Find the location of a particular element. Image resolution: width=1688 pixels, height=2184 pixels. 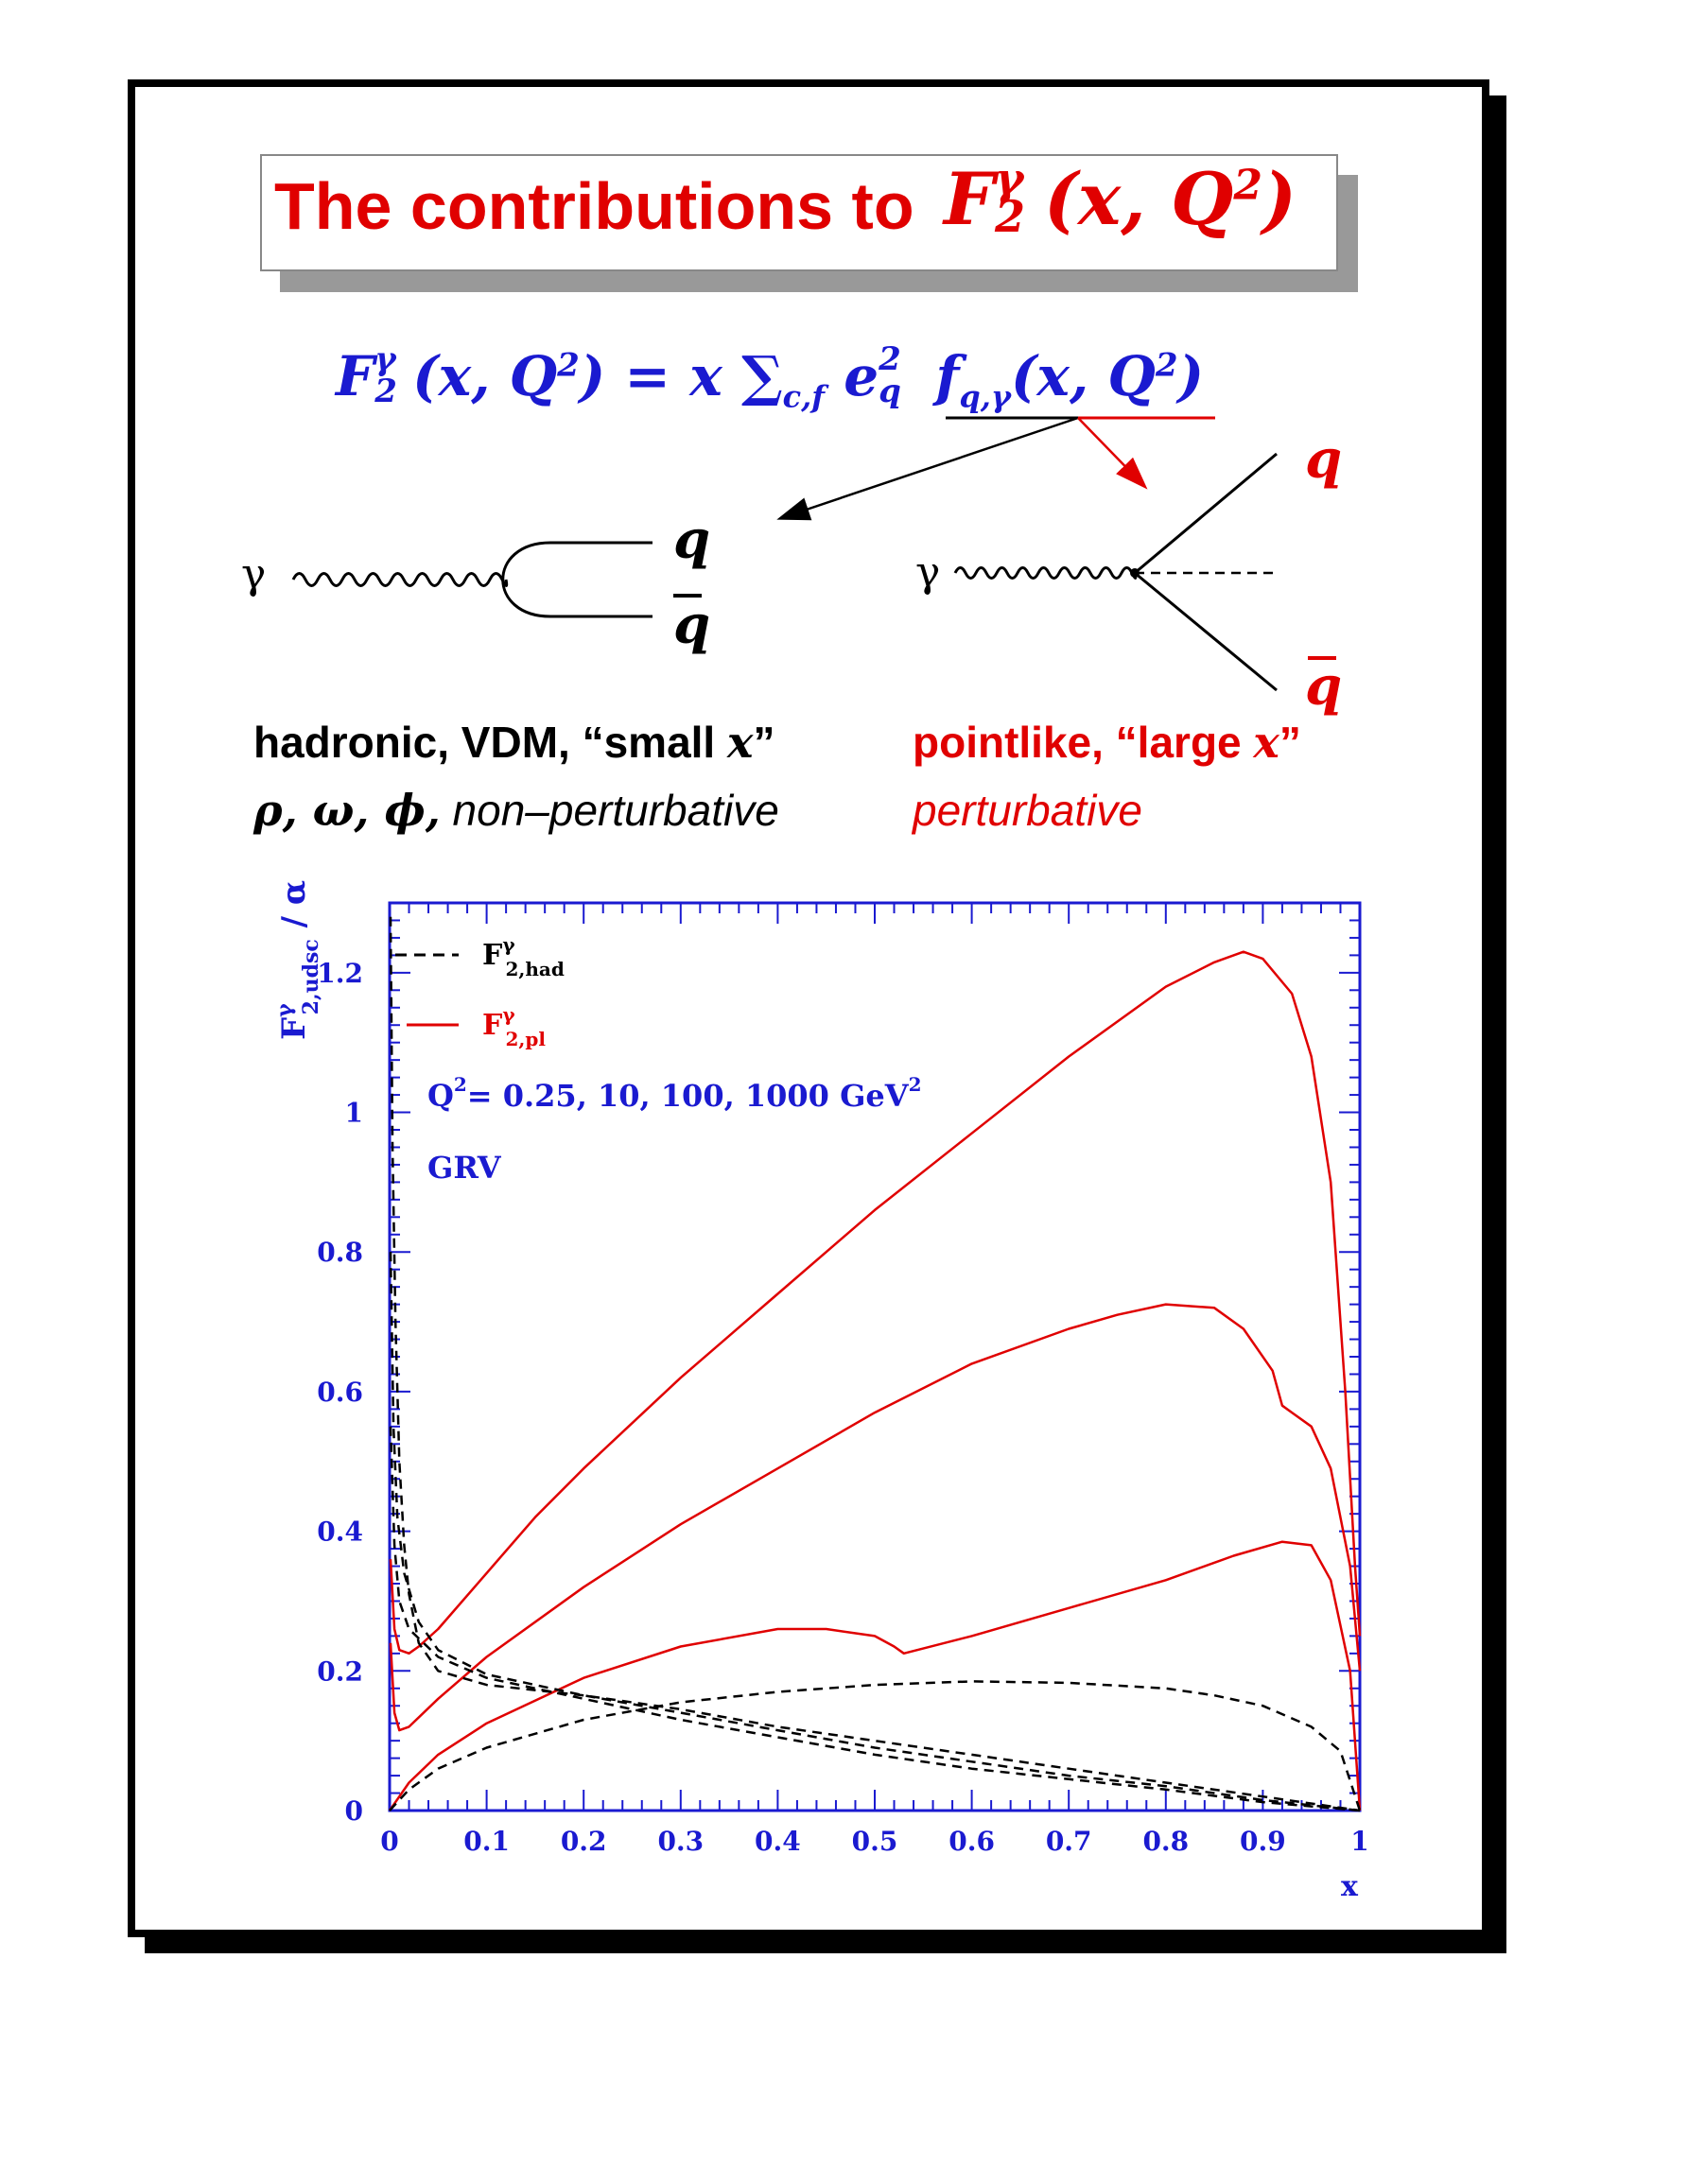

y-tick-label: 0 is located at coordinates (354, 1811).